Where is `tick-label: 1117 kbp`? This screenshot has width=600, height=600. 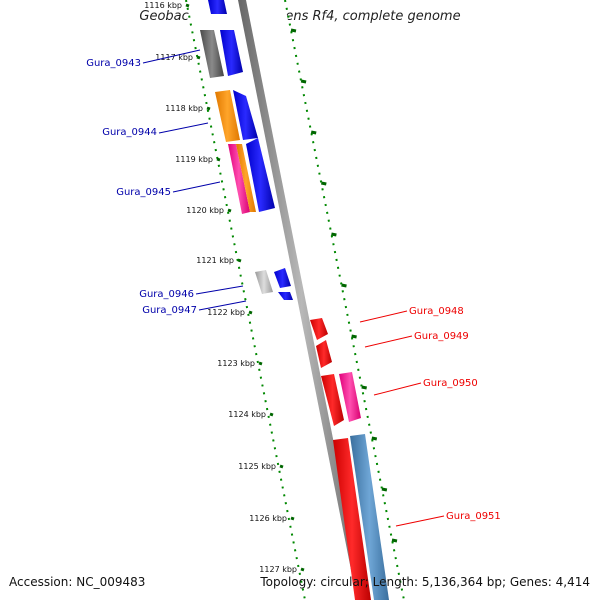
tick-label: 1117 kbp is located at coordinates (174, 57).